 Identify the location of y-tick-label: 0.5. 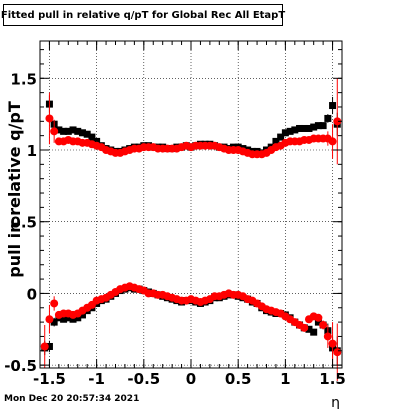
(23, 223).